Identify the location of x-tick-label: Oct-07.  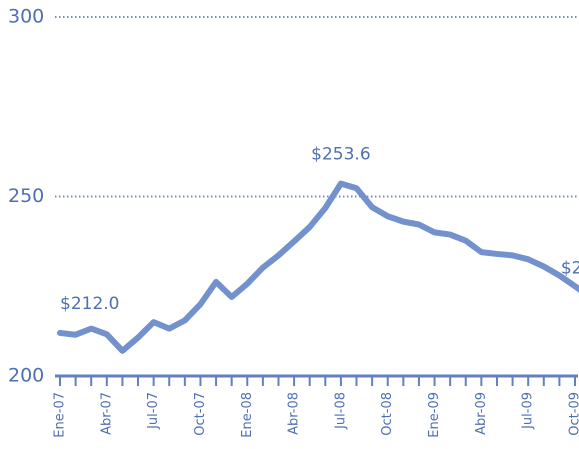
(200, 414).